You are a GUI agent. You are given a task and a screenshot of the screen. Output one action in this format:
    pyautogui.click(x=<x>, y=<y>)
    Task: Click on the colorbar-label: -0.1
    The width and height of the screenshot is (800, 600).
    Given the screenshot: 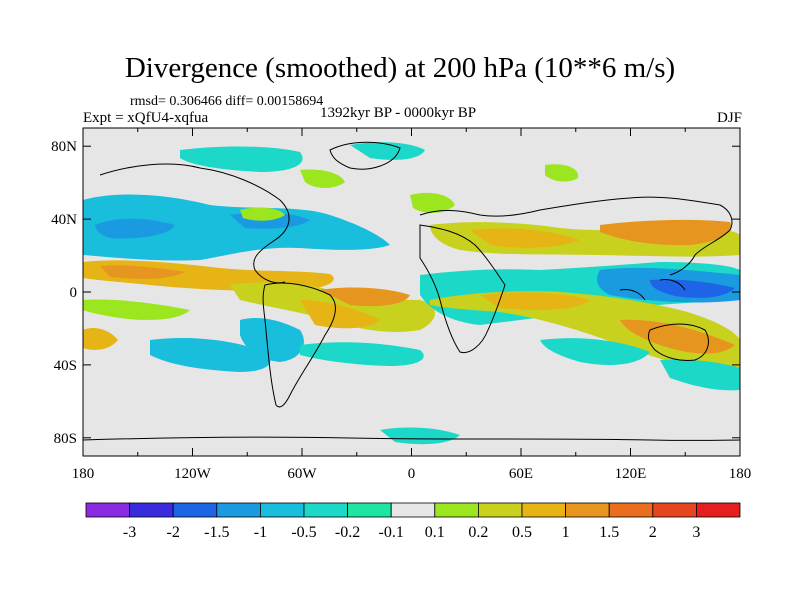 What is the action you would take?
    pyautogui.click(x=391, y=532)
    